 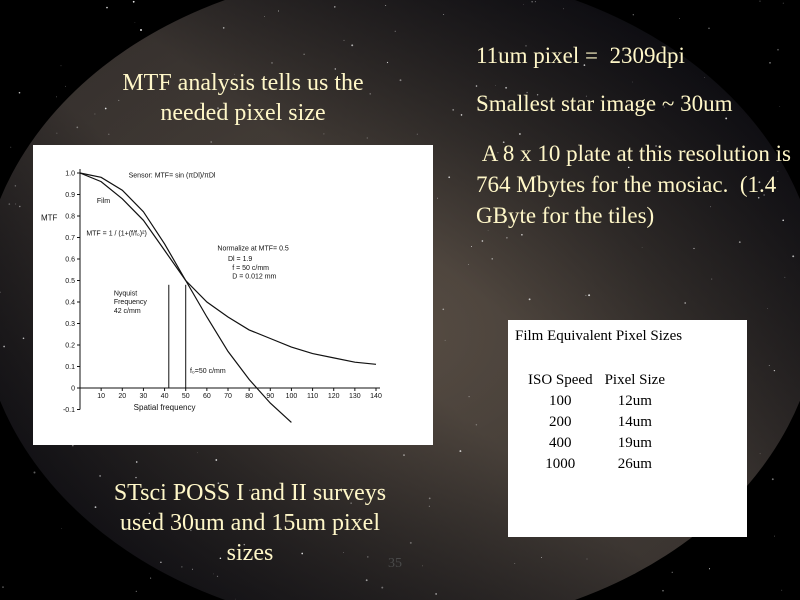 What do you see at coordinates (560, 422) in the screenshot?
I see `table-cell: 200` at bounding box center [560, 422].